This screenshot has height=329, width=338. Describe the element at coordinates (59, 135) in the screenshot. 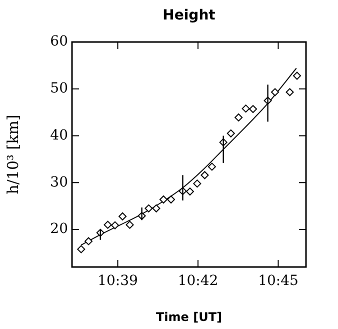

I see `y-tick-label: 40` at that location.